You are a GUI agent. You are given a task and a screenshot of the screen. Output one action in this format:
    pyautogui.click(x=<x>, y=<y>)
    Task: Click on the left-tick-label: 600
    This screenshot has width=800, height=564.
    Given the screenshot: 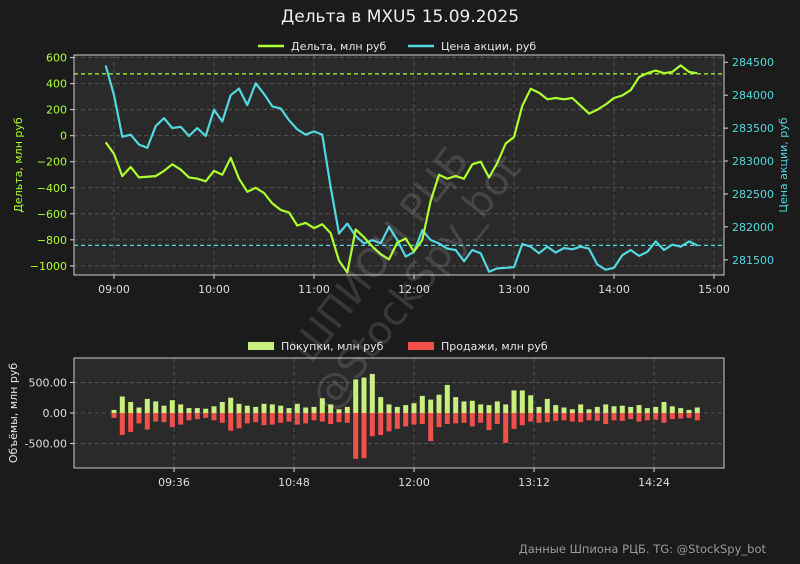 What is the action you would take?
    pyautogui.click(x=56, y=58)
    